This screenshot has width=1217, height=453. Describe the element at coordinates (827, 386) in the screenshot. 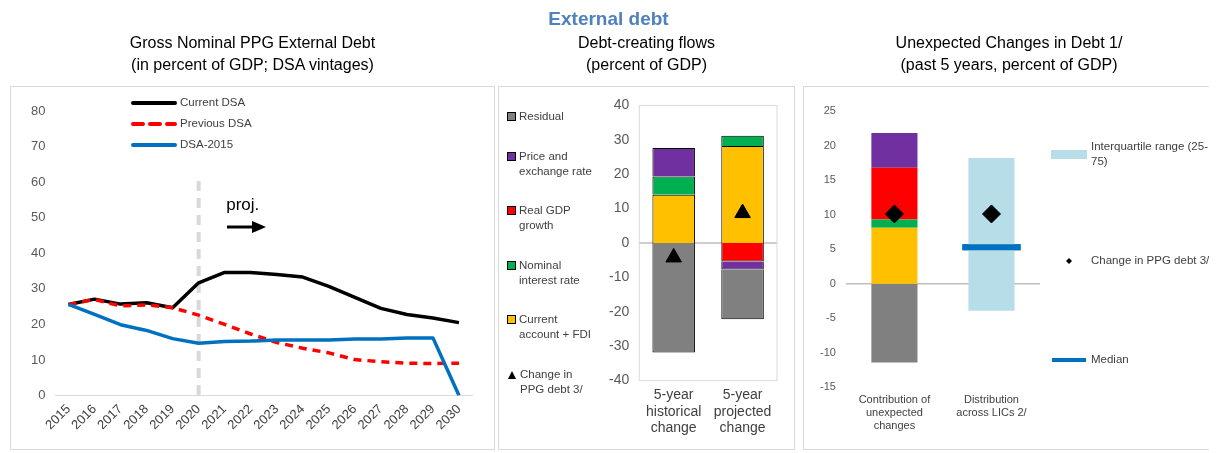

I see `y-tick-label: -15` at that location.